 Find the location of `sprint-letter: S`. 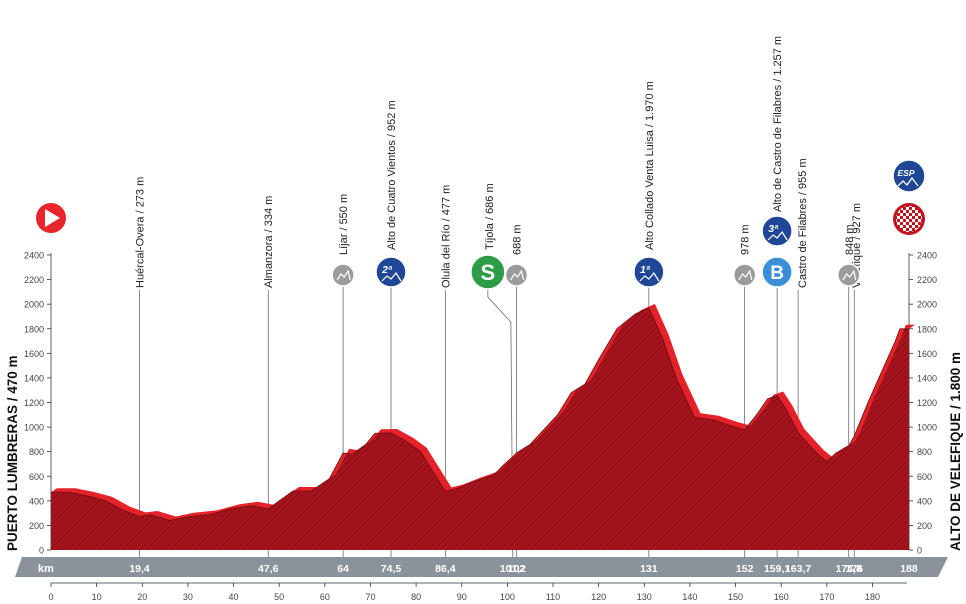

sprint-letter: S is located at coordinates (488, 272).